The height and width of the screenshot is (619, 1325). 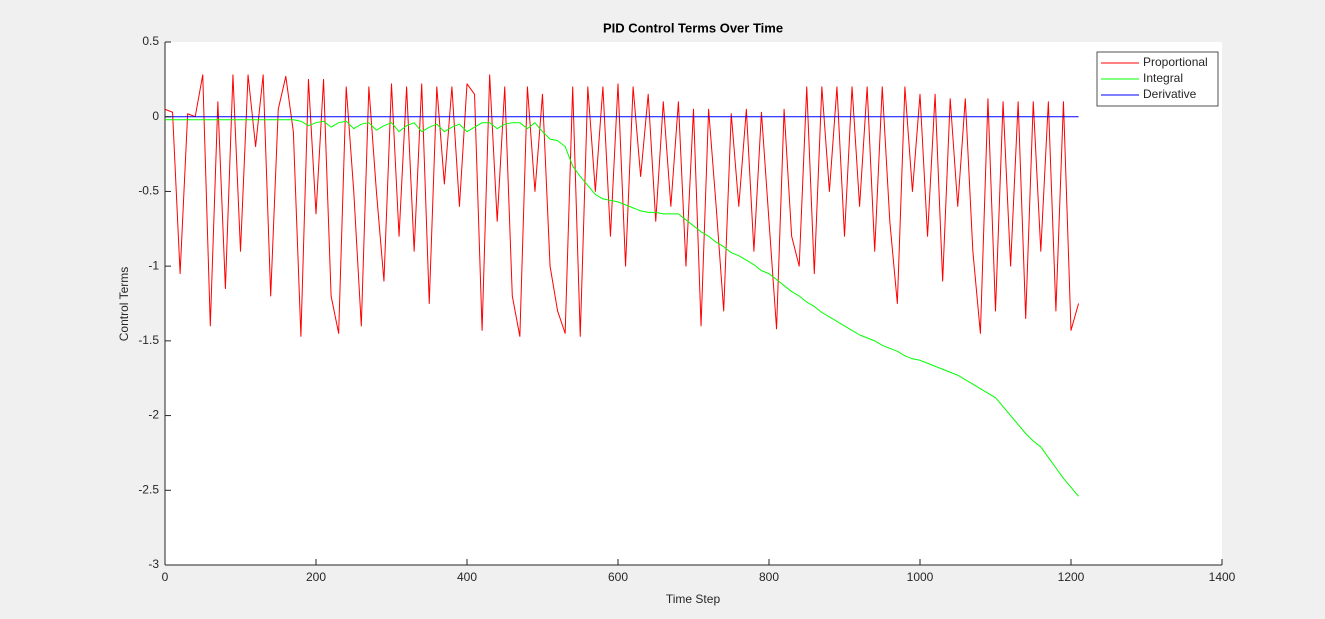 I want to click on x-axis-label: Time Step, so click(x=693, y=599).